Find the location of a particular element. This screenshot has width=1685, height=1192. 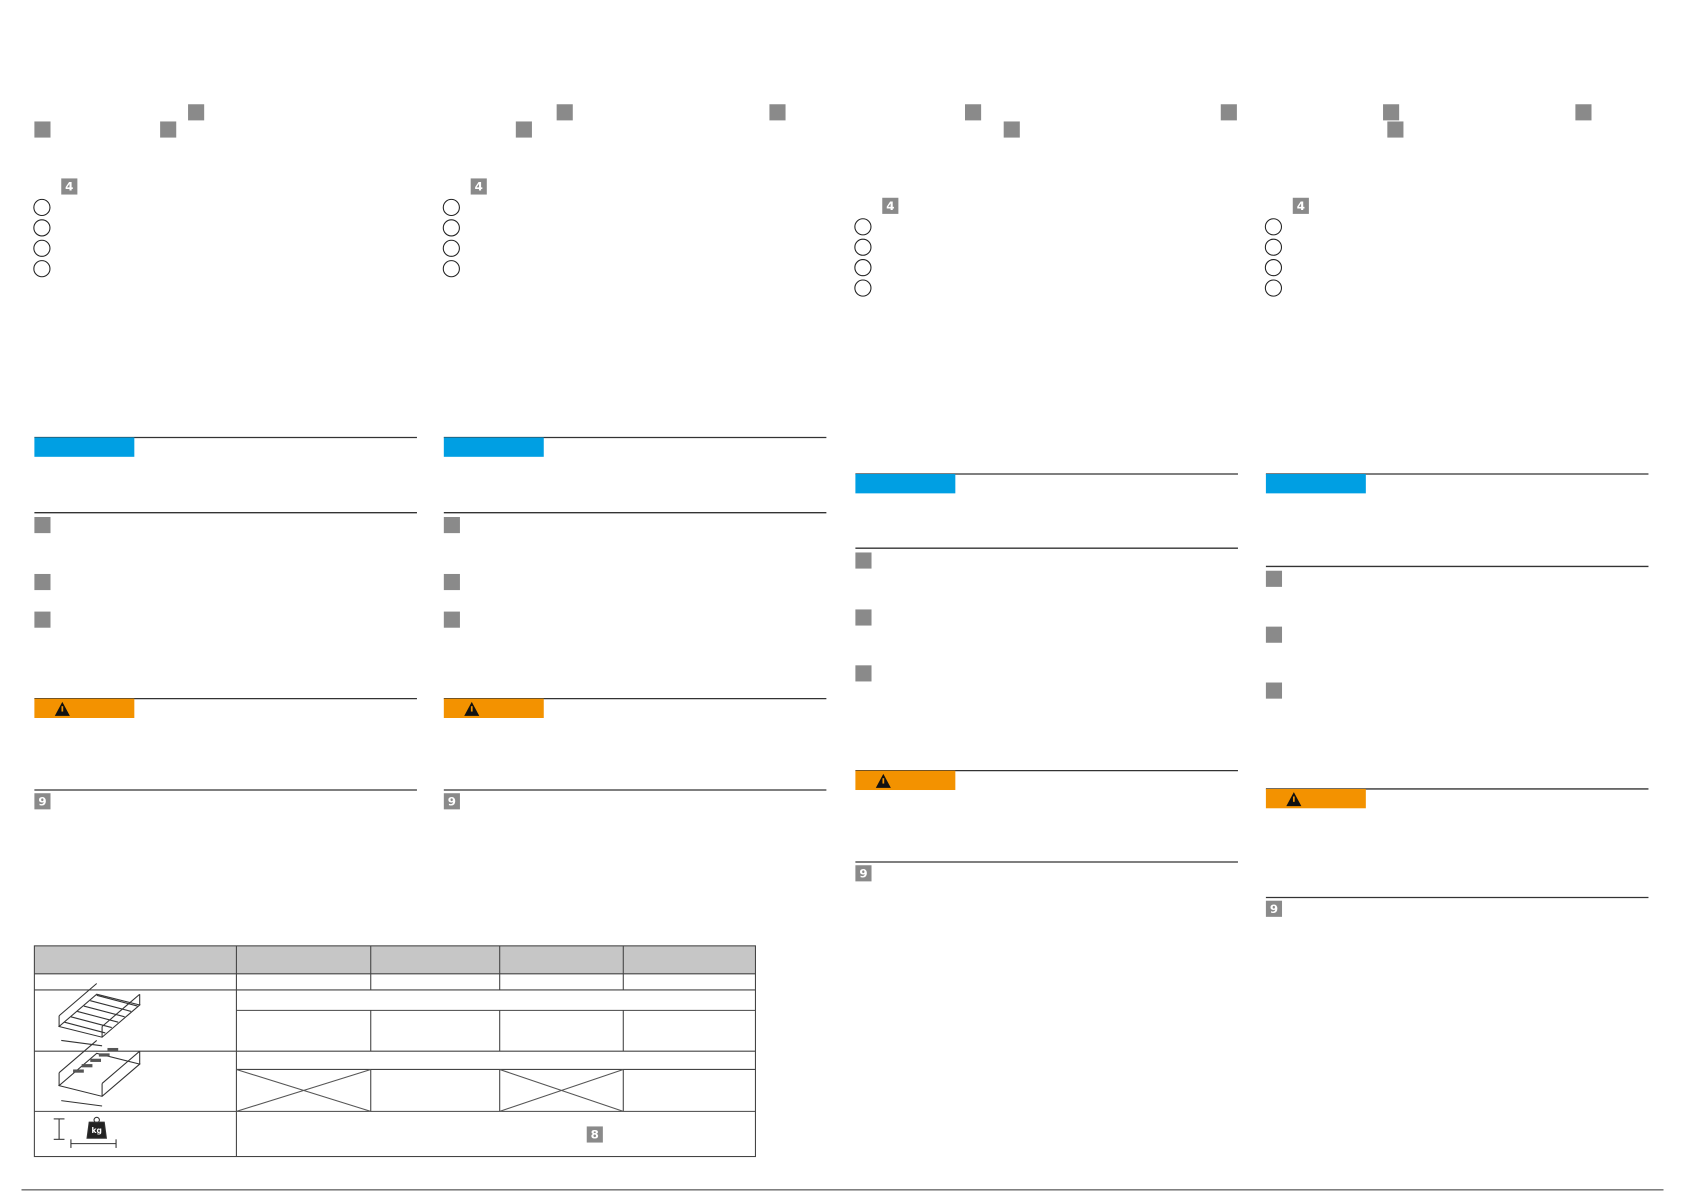

tray-outline is located at coordinates (99, 1068).